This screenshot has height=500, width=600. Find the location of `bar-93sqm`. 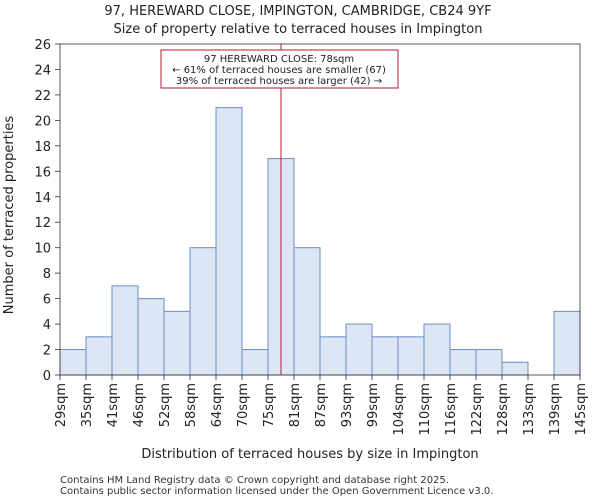

bar-93sqm is located at coordinates (359, 349).